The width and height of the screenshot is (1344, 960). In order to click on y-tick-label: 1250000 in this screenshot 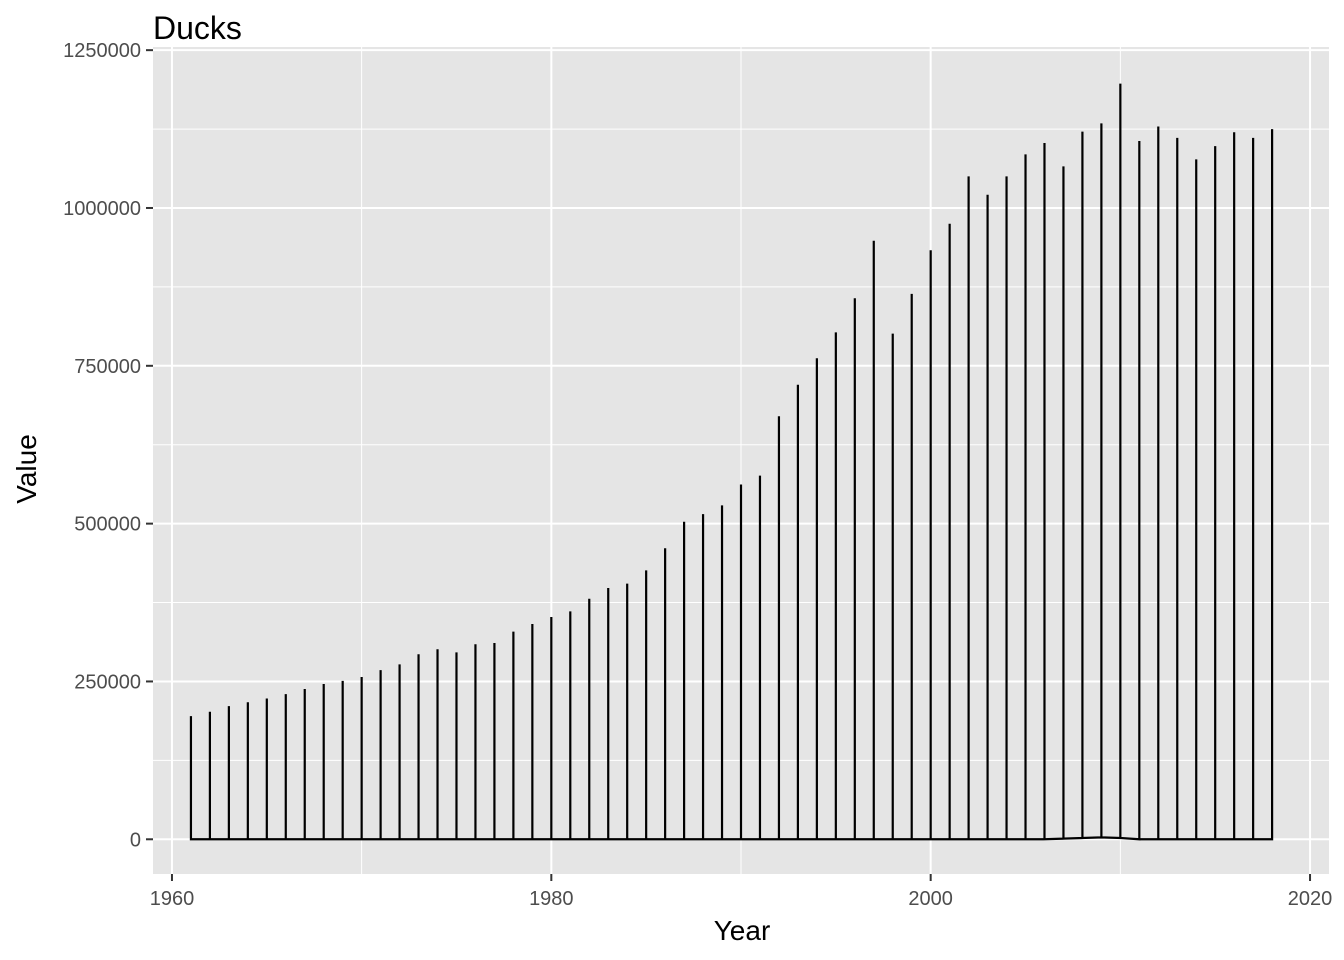, I will do `click(102, 51)`.